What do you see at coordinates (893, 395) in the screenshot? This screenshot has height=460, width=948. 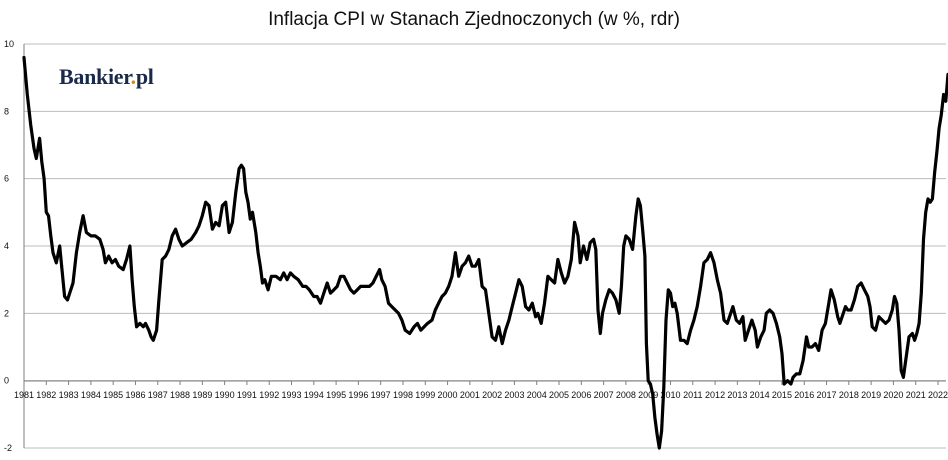 I see `x-tick-label: 2020` at bounding box center [893, 395].